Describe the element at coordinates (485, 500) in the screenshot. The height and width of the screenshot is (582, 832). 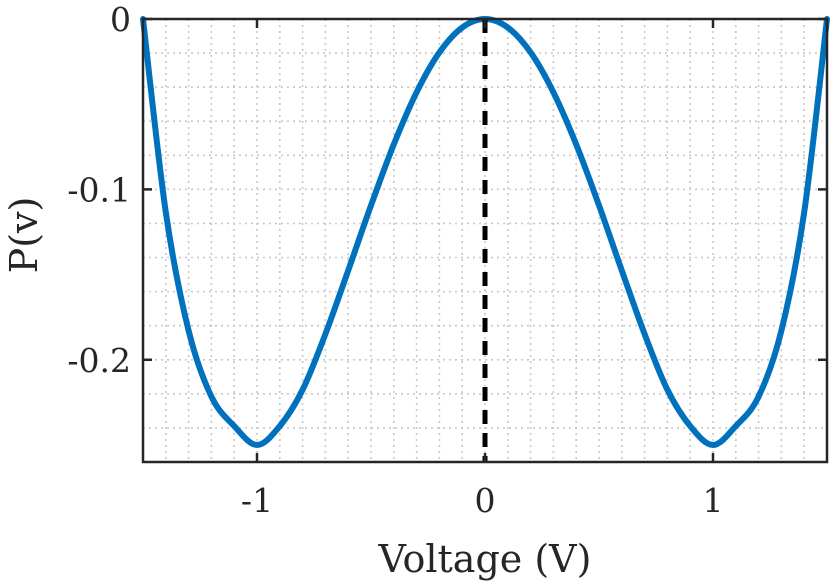
I see `x-tick-label: 0` at that location.